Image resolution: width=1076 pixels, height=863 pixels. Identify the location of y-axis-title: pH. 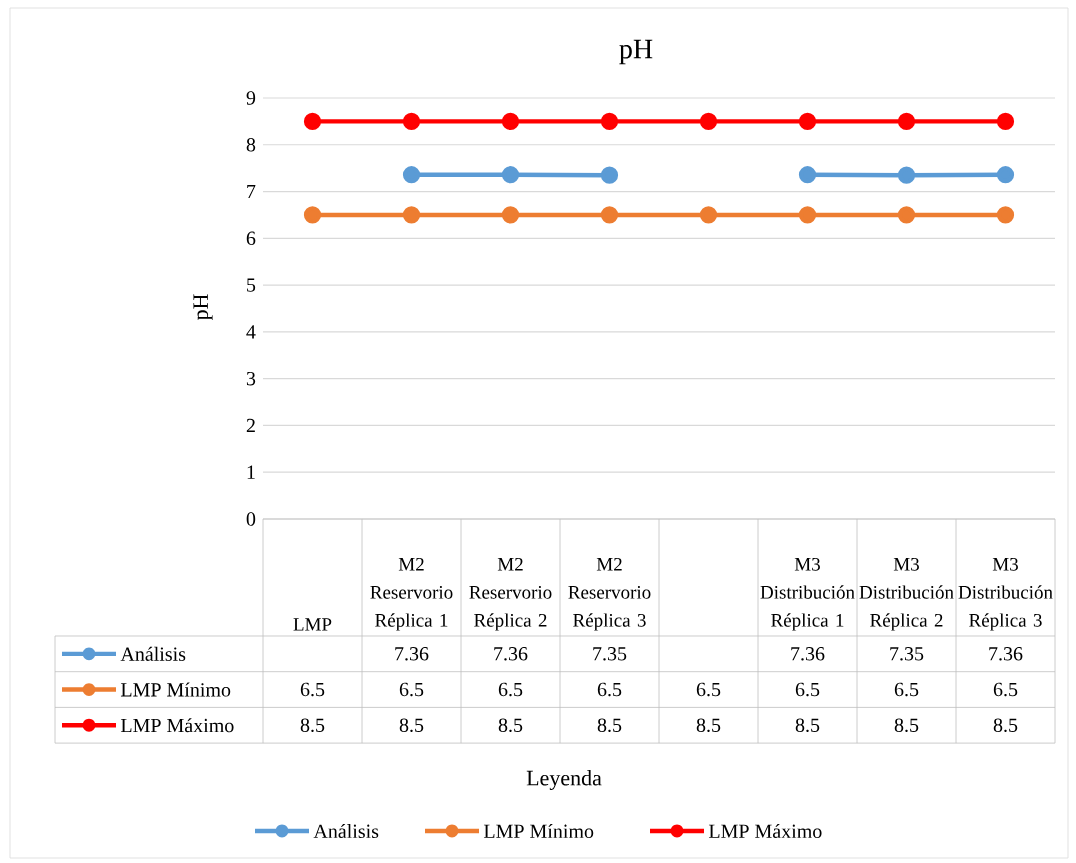
(203, 307).